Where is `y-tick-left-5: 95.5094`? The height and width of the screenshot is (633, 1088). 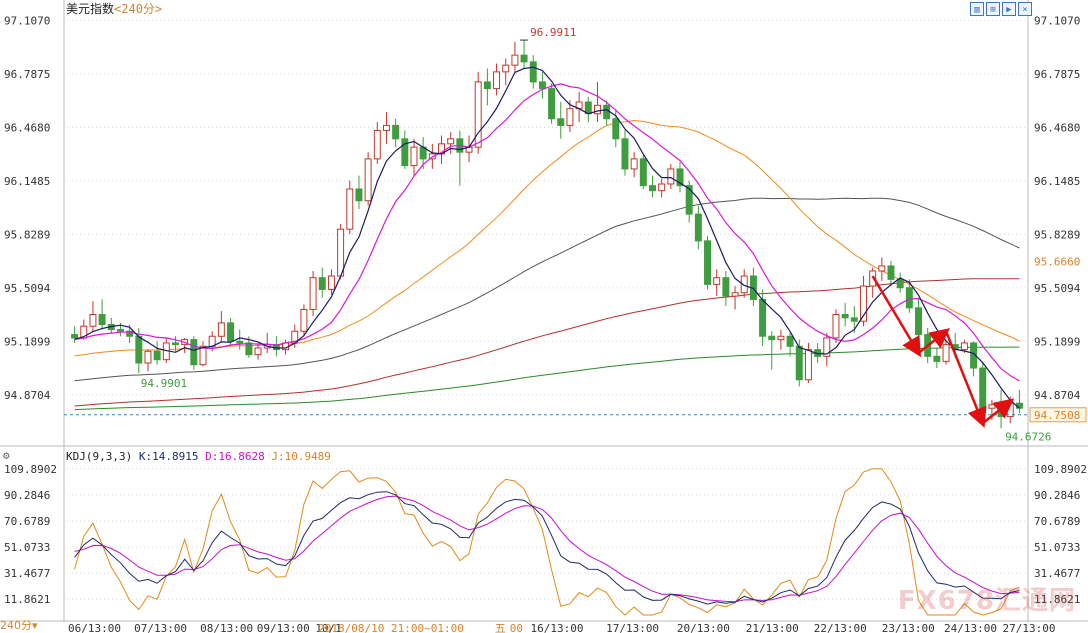 y-tick-left-5: 95.5094 is located at coordinates (27, 288).